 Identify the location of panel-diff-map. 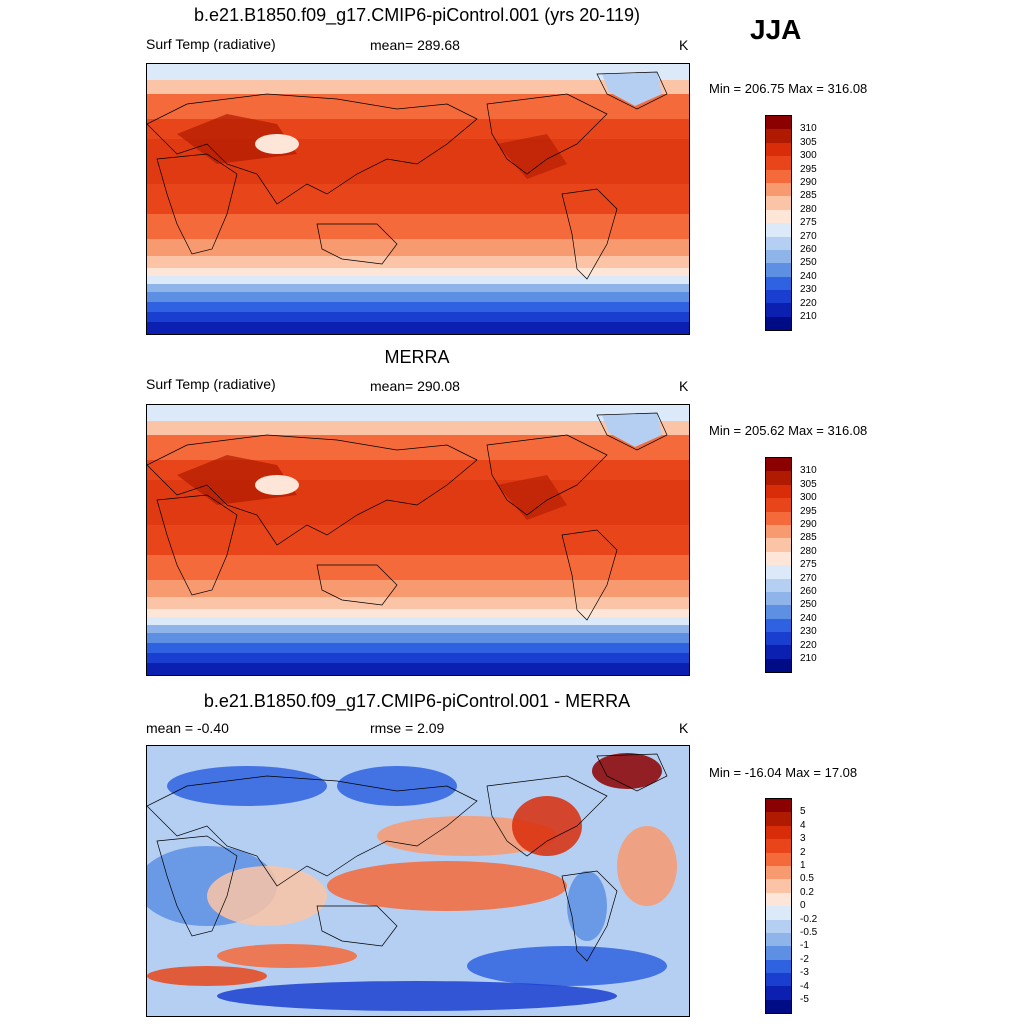
(418, 881).